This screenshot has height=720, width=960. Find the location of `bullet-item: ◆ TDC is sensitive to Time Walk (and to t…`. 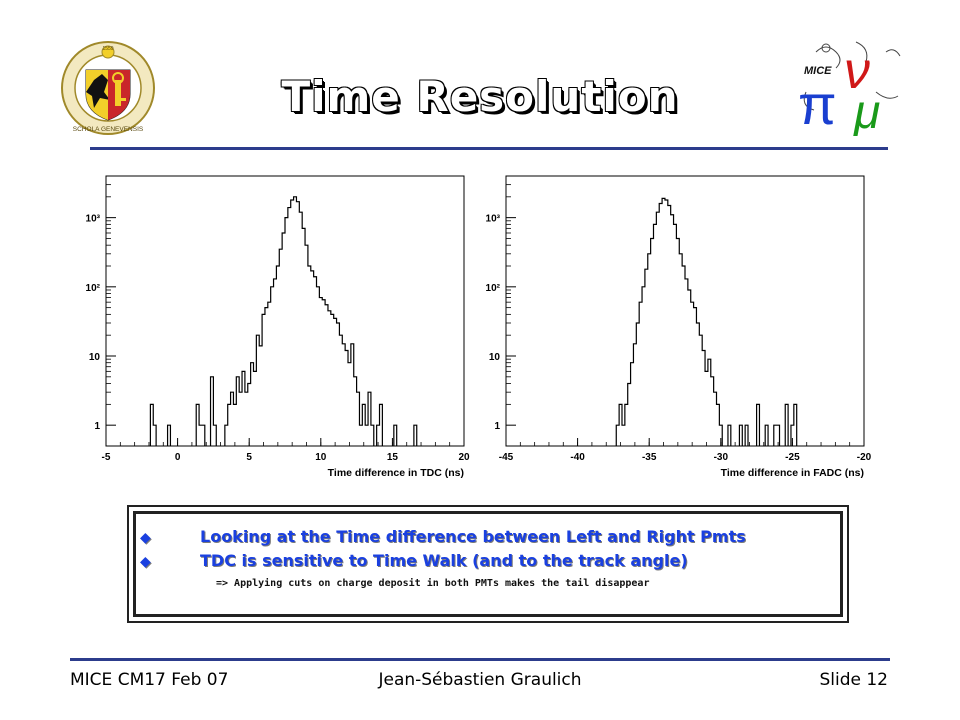

bullet-item: ◆ TDC is sensitive to Time Walk (and to t… is located at coordinates (414, 560).